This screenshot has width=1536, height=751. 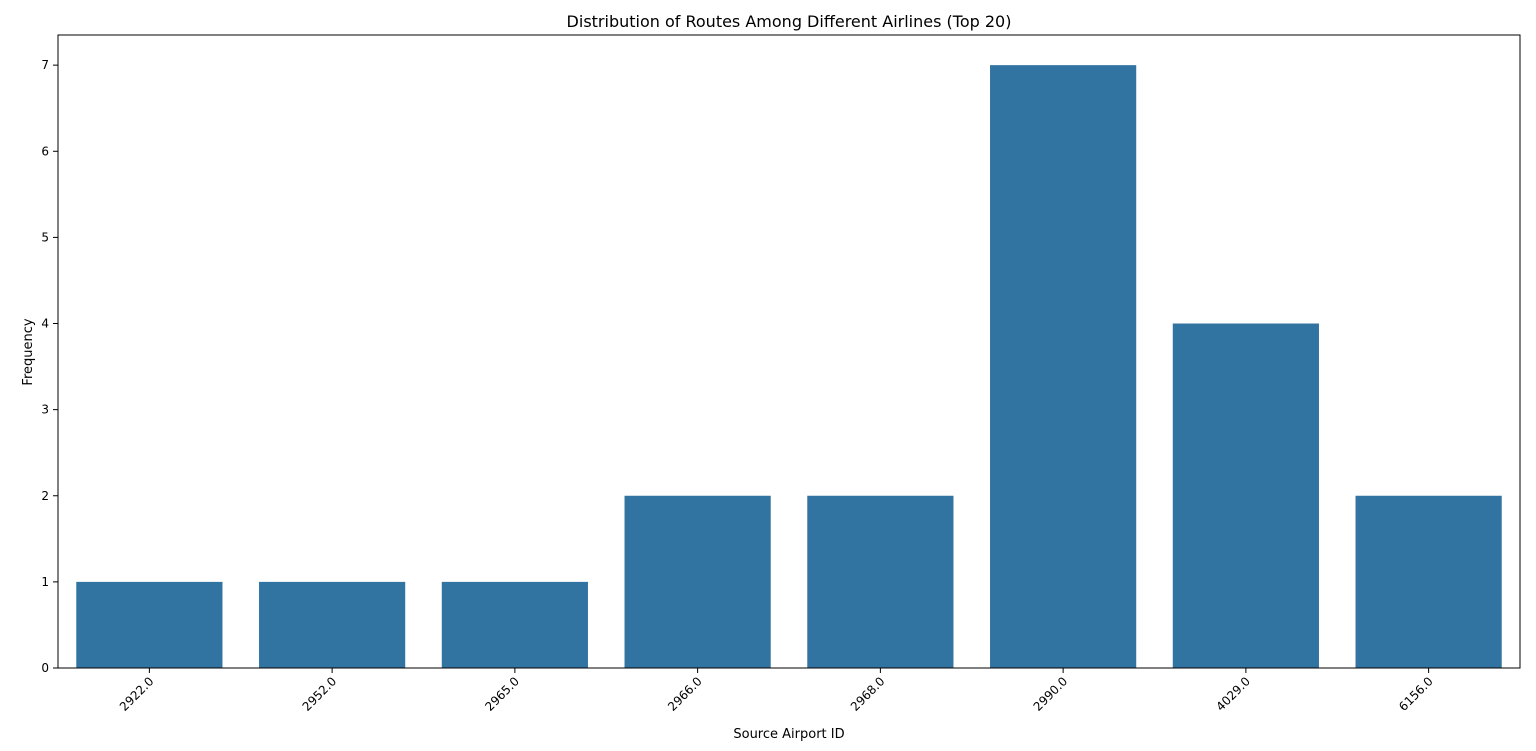 What do you see at coordinates (788, 734) in the screenshot?
I see `x-axis-label: Source Airport ID` at bounding box center [788, 734].